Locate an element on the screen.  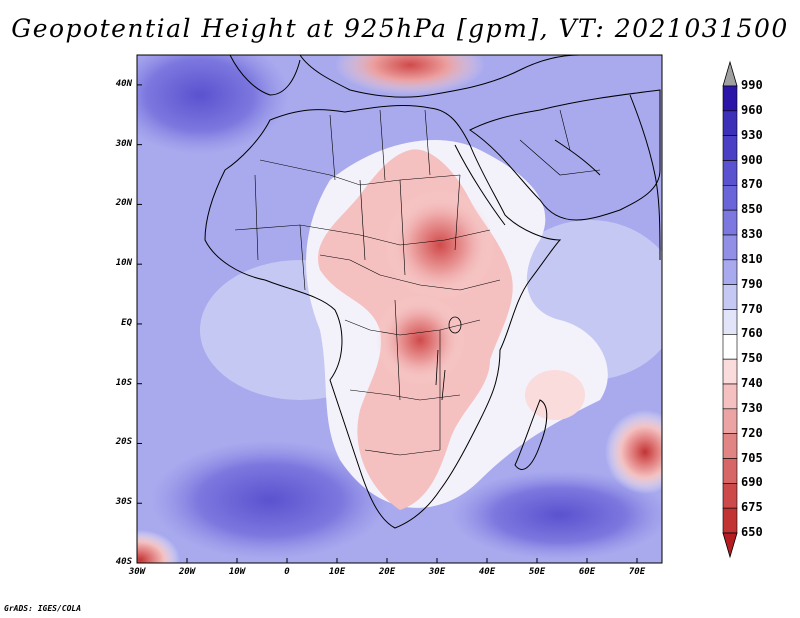
congo-low is located at coordinates (420, 340).